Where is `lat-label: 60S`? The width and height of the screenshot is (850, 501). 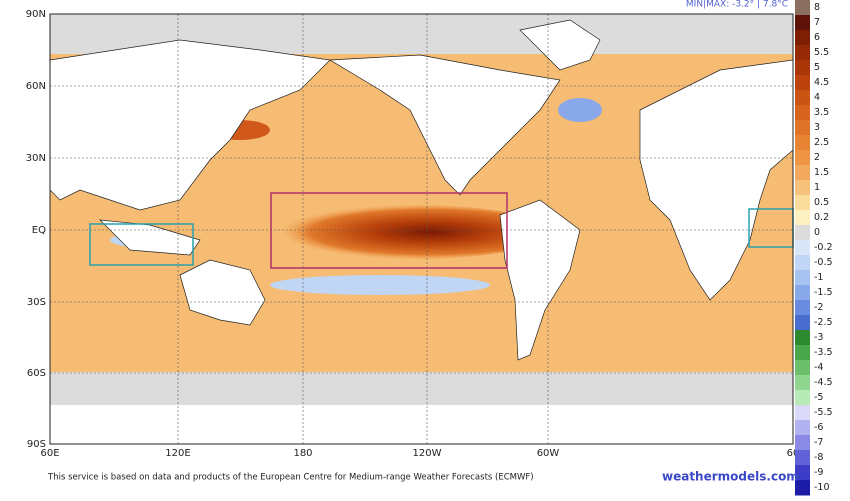 lat-label: 60S is located at coordinates (36, 373).